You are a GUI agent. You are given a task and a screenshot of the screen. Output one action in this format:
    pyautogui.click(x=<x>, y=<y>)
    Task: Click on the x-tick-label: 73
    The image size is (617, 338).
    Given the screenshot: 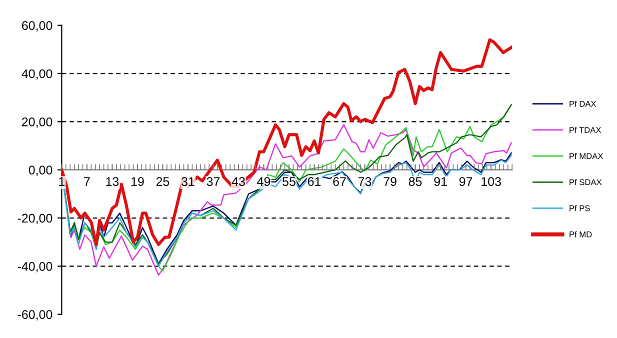 What is the action you would take?
    pyautogui.click(x=365, y=181)
    